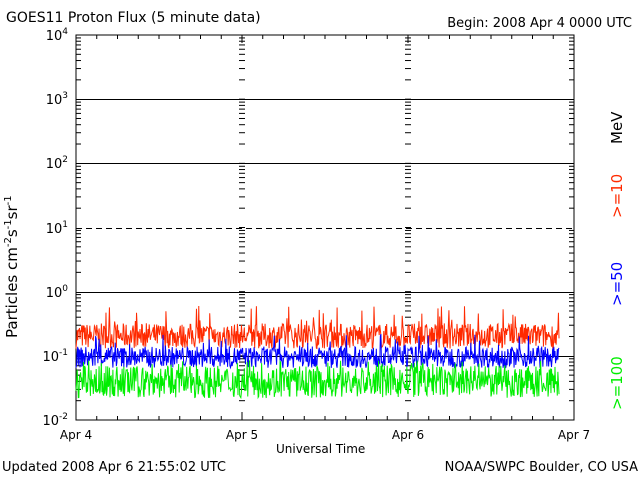 The width and height of the screenshot is (640, 480). What do you see at coordinates (56, 292) in the screenshot?
I see `y-tick-label: 10⁰` at bounding box center [56, 292].